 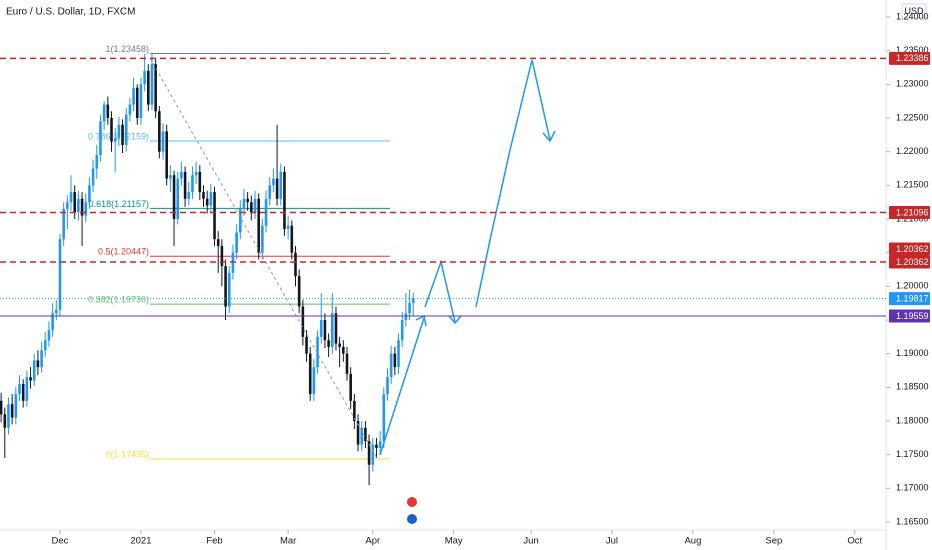 What do you see at coordinates (912, 454) in the screenshot?
I see `y-tick-label: 1.17500` at bounding box center [912, 454].